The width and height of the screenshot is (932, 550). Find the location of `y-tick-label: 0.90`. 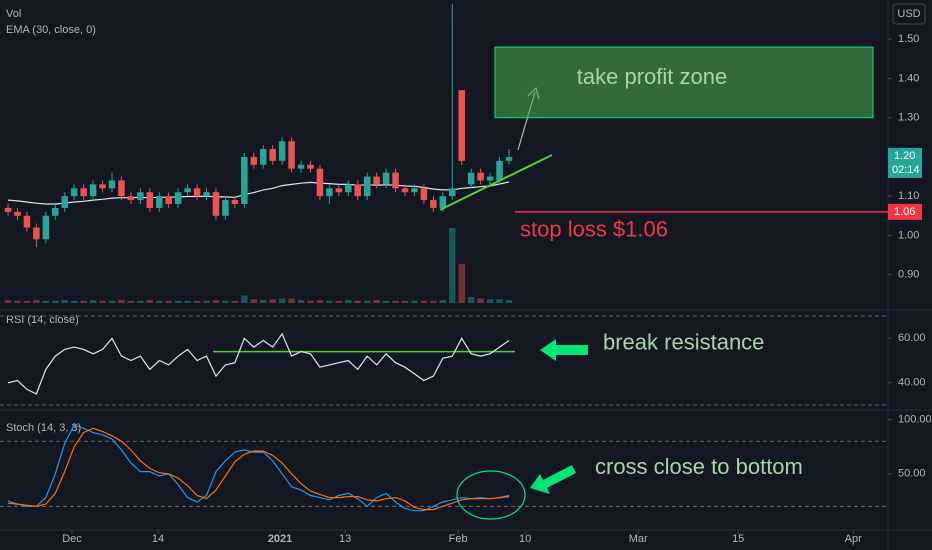

y-tick-label: 0.90 is located at coordinates (908, 275).